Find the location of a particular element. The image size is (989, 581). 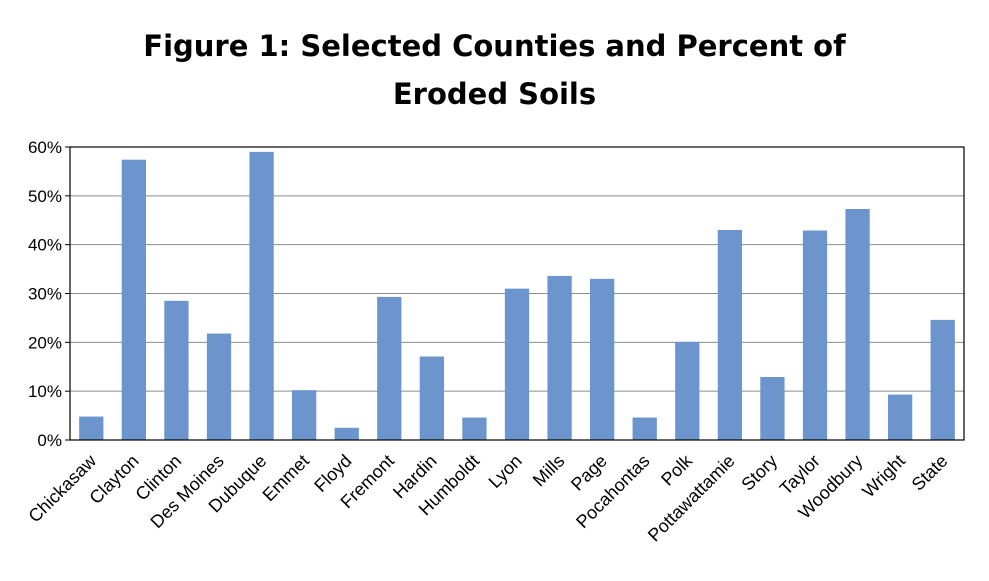

y-tick-label: 20% is located at coordinates (45, 342).